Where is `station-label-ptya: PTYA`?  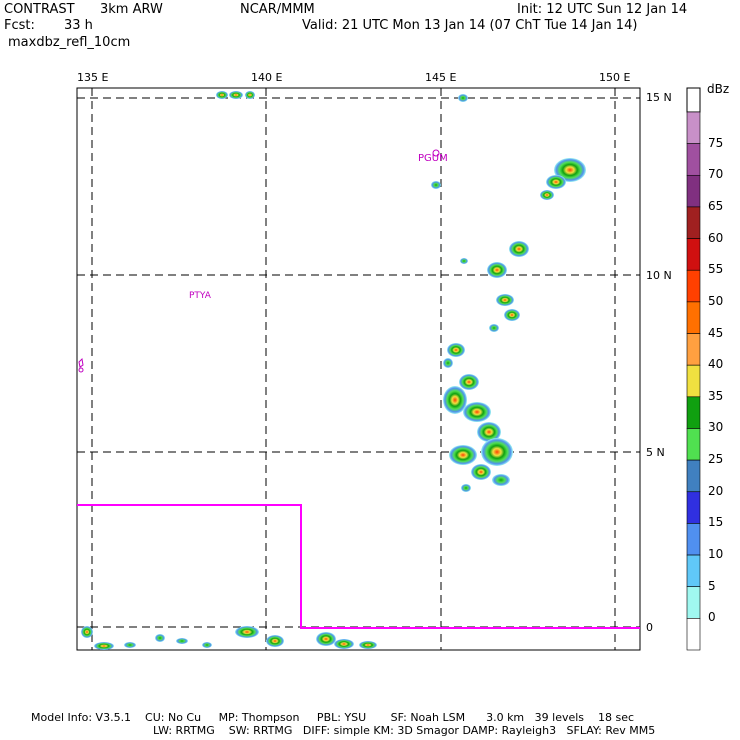
station-label-ptya: PTYA is located at coordinates (200, 296).